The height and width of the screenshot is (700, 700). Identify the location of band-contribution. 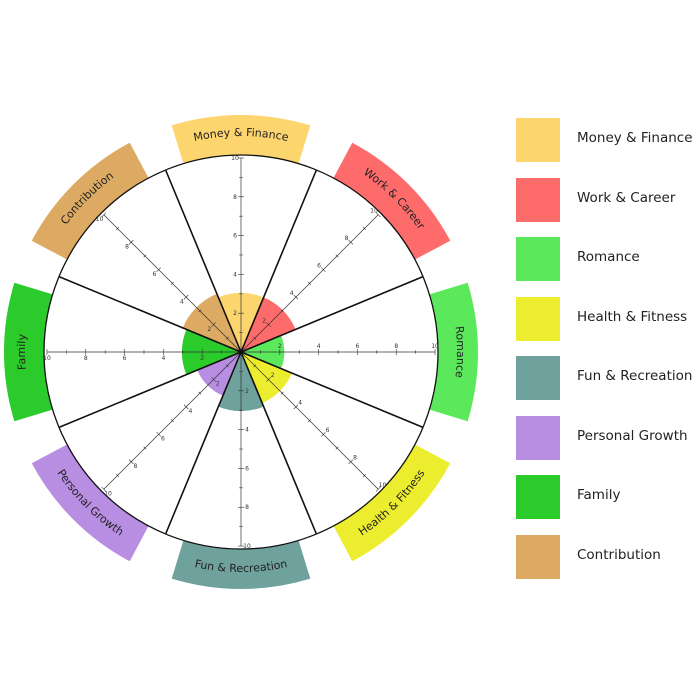
(90, 201).